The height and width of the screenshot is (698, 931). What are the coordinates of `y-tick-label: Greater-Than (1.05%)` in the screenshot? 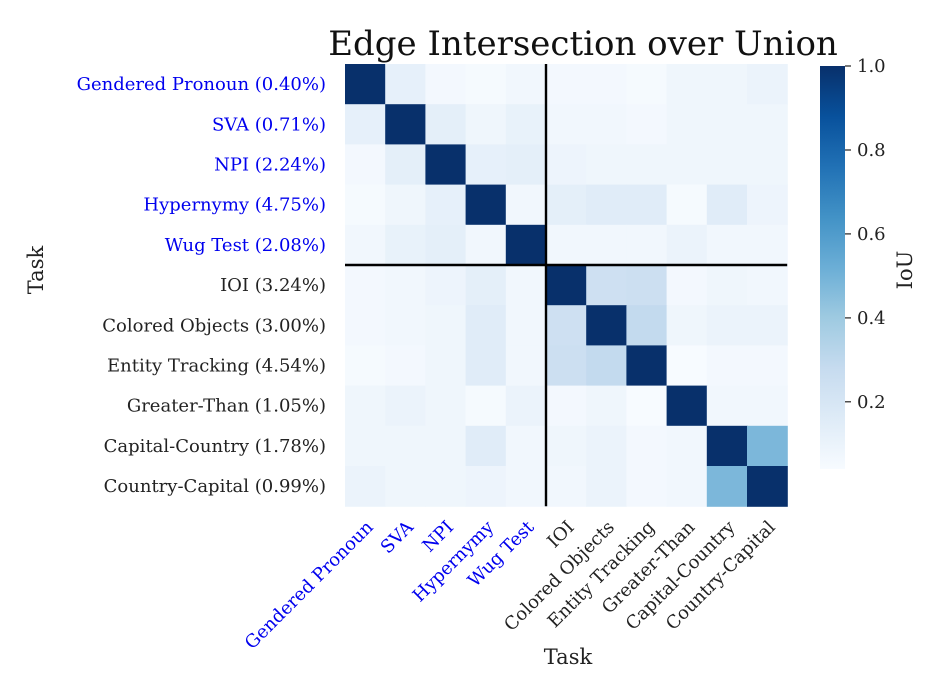 It's located at (226, 406).